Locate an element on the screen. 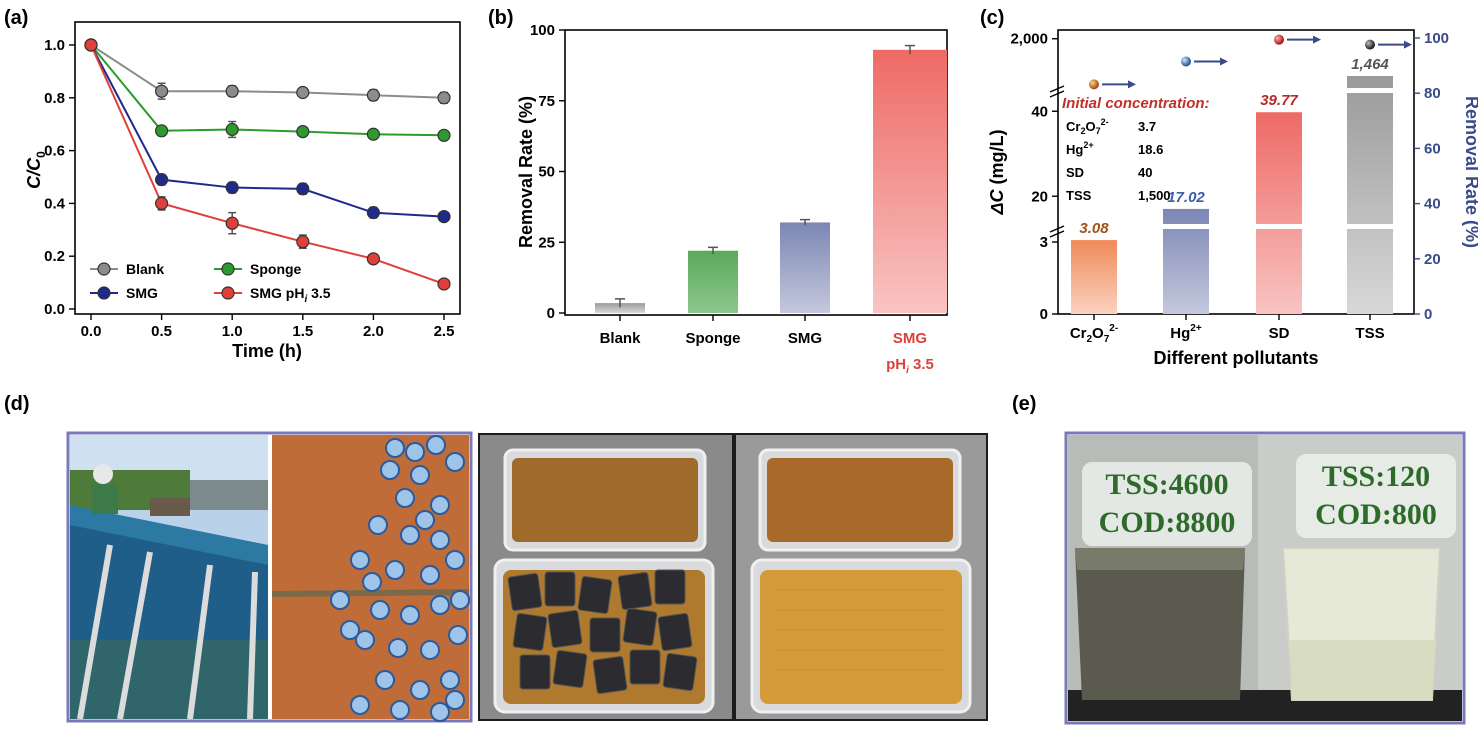 Image resolution: width=1478 pixels, height=734 pixels. chart-c-xtick-label: Cr2O72- is located at coordinates (1094, 334).